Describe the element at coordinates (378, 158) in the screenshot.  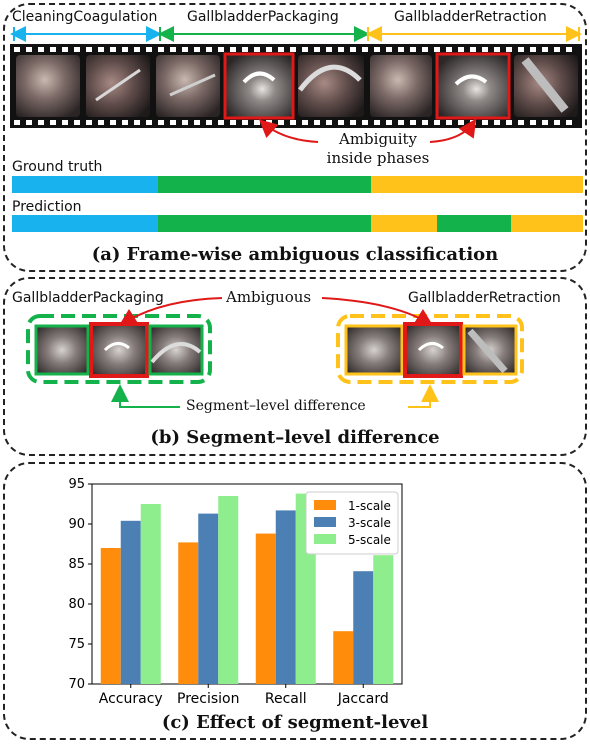
I see `ambiguity-label-line2: inside phases` at that location.